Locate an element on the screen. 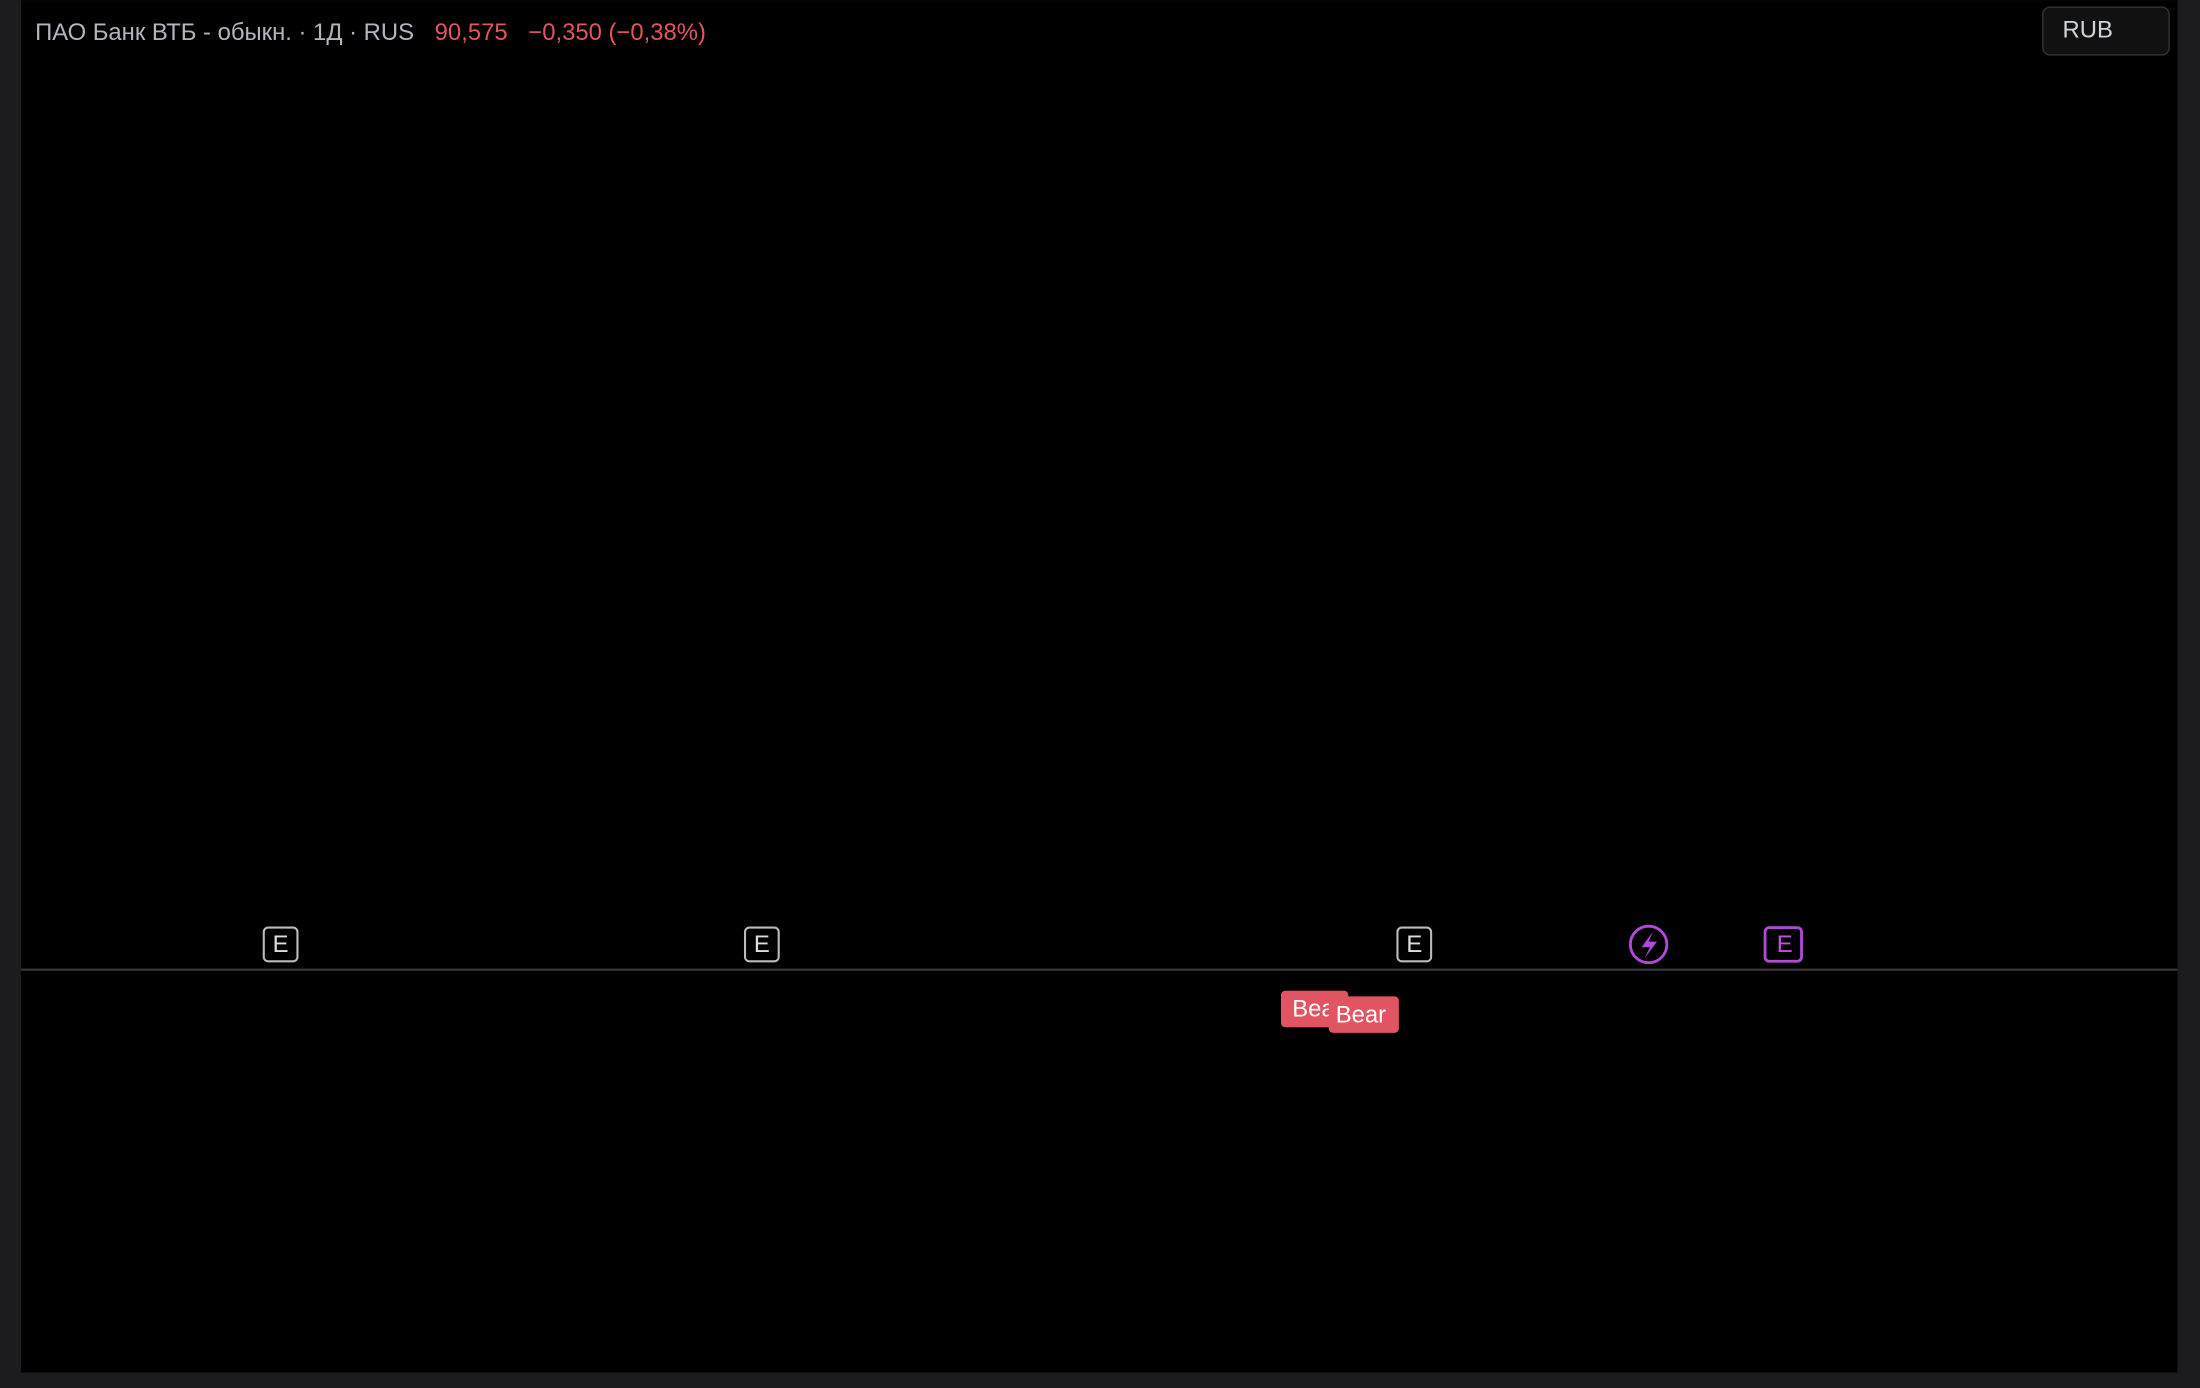 The height and width of the screenshot is (1388, 2200). currency-button-box is located at coordinates (2106, 31).